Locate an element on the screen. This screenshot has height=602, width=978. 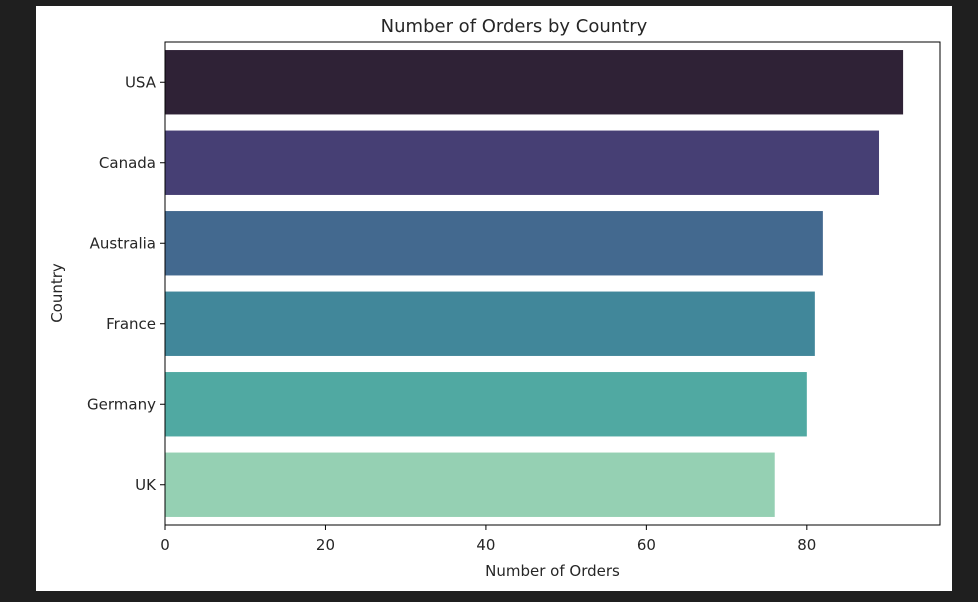
x-tick-label: 60 is located at coordinates (646, 545).